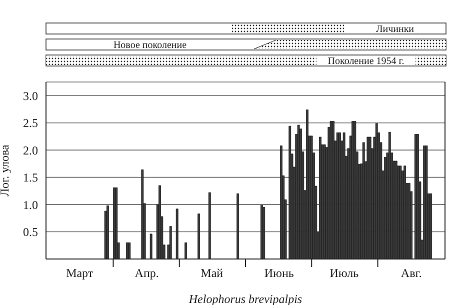 The image size is (450, 305). I want to click on text: Личинки, so click(395, 29).